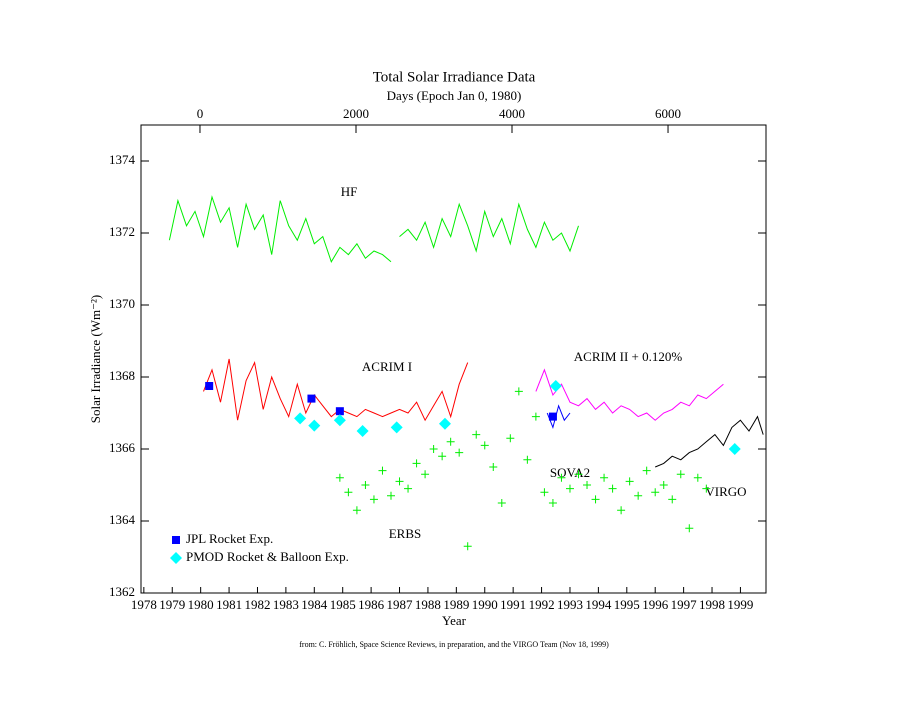  What do you see at coordinates (456, 604) in the screenshot?
I see `x-tick-label: 1989` at bounding box center [456, 604].